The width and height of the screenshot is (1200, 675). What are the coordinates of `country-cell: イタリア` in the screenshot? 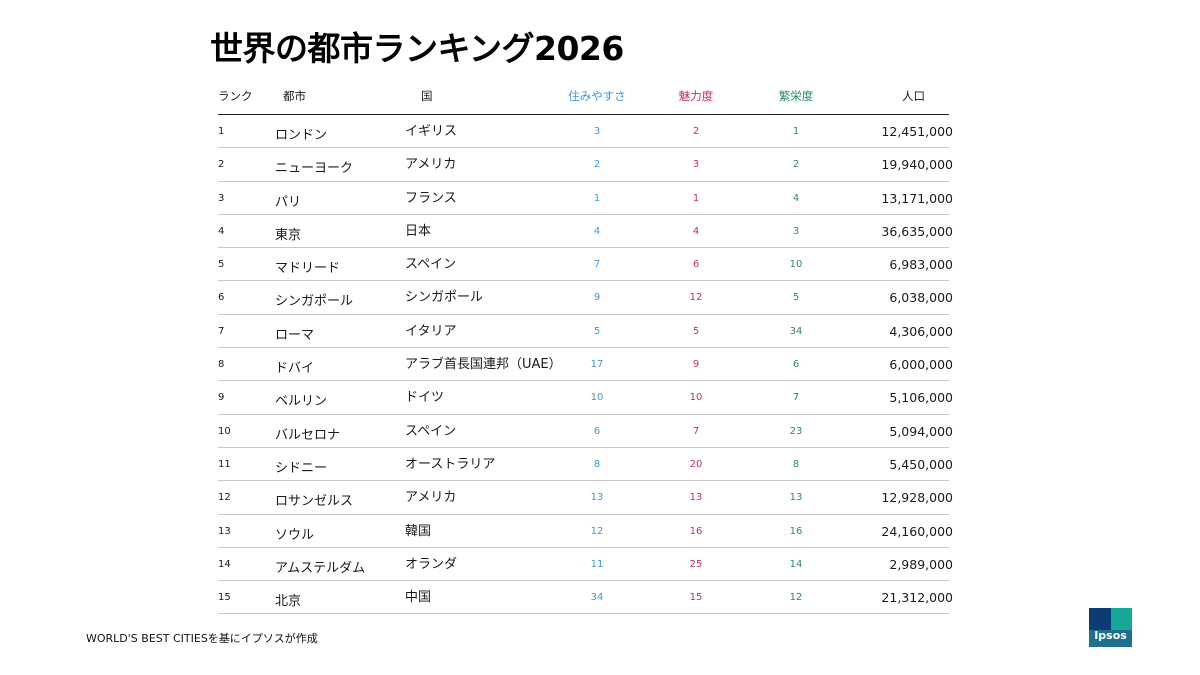 It's located at (431, 331).